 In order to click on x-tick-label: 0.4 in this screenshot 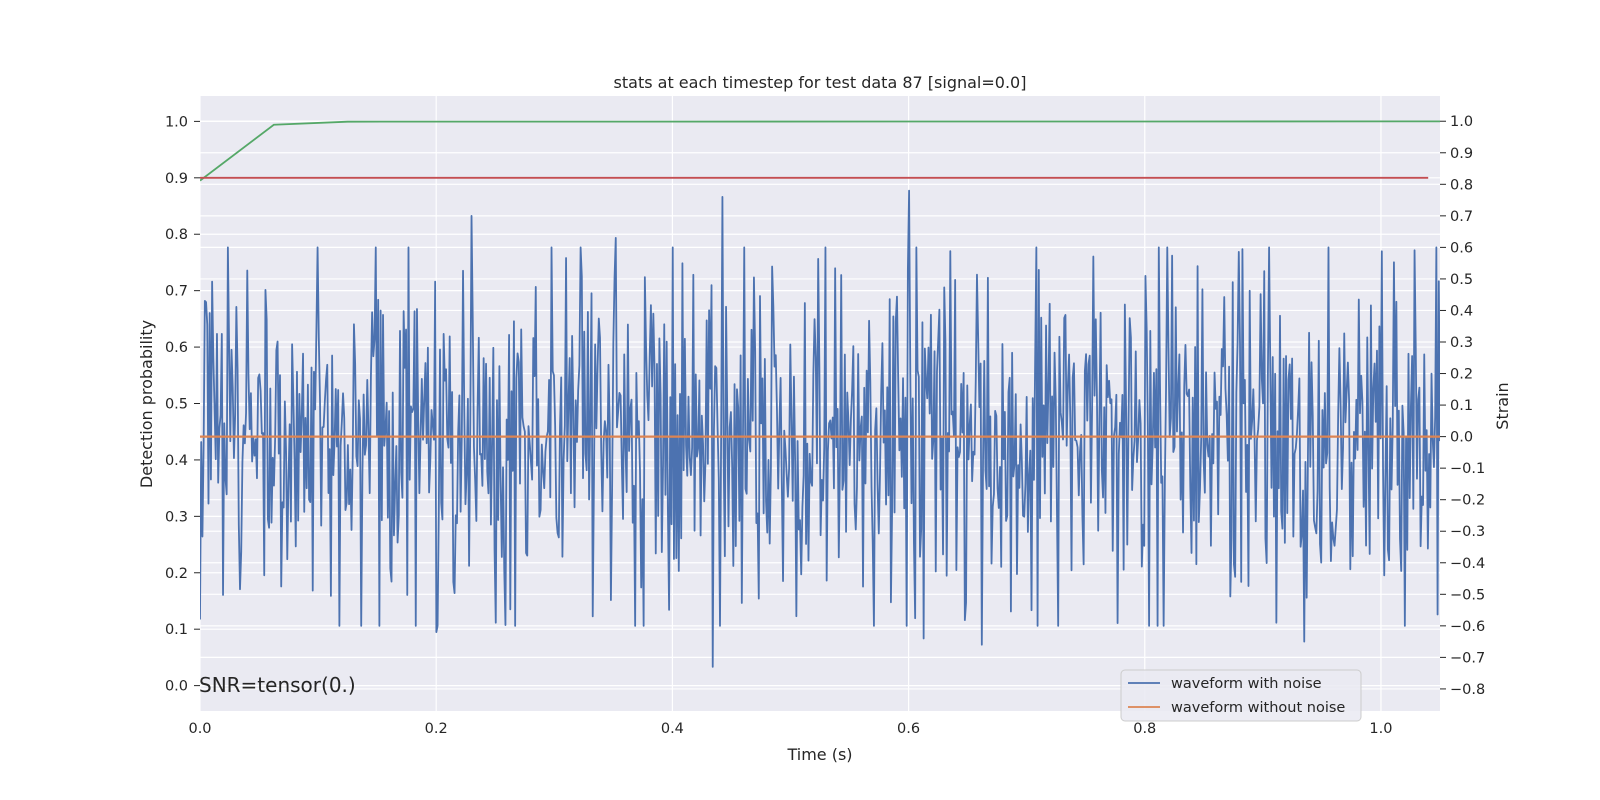, I will do `click(672, 729)`.